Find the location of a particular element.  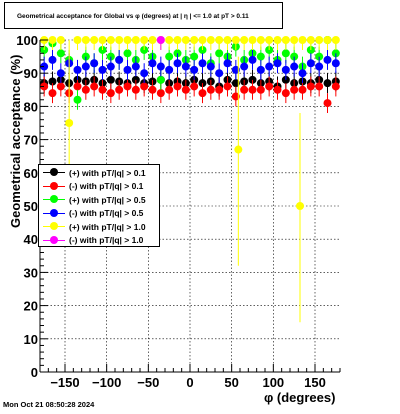

legend-entry: (+) with pT/|q| > 1.0 is located at coordinates (99, 227).